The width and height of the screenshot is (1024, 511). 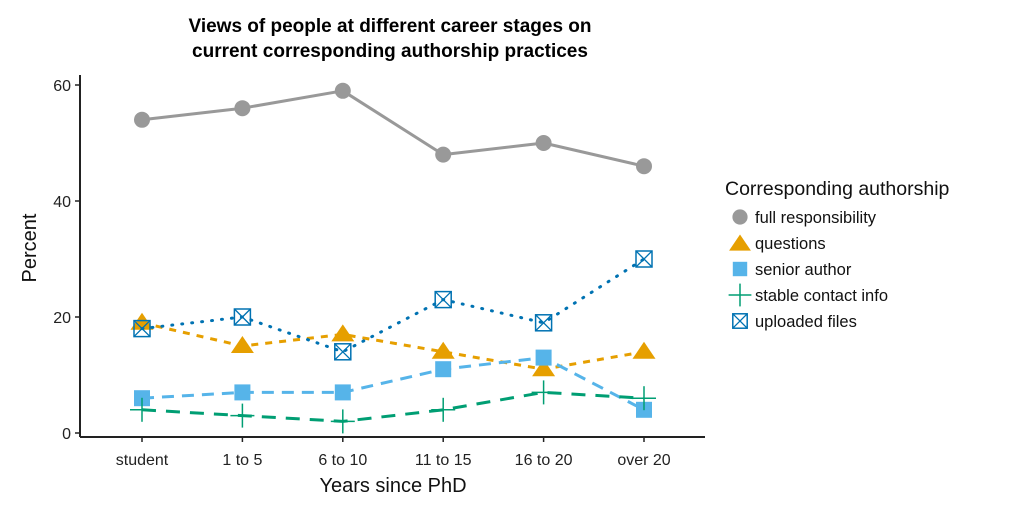 I want to click on series-line-senior-author, so click(x=393, y=384).